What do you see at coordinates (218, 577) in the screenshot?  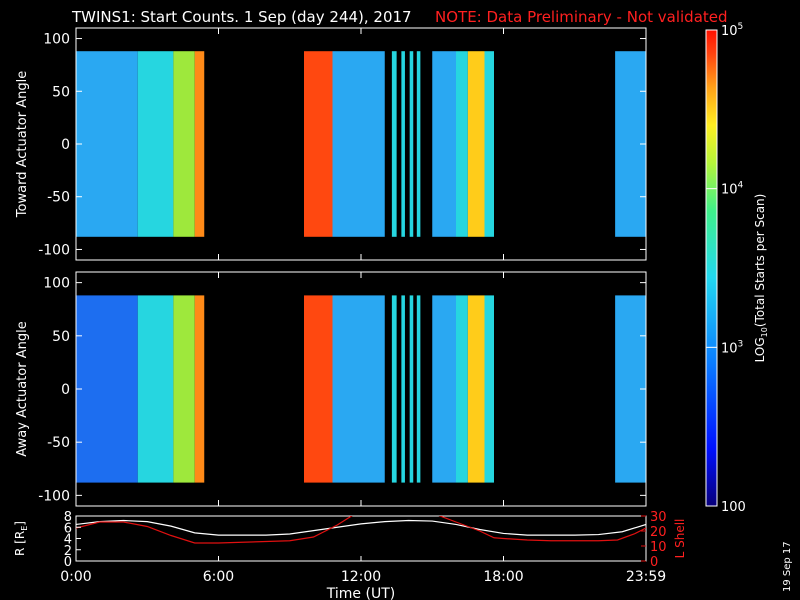 I see `x-tick-label: 6:00` at bounding box center [218, 577].